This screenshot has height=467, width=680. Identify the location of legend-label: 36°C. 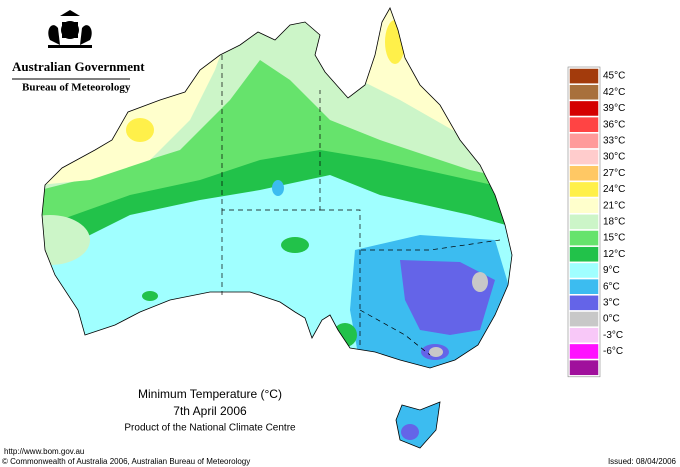
(614, 124).